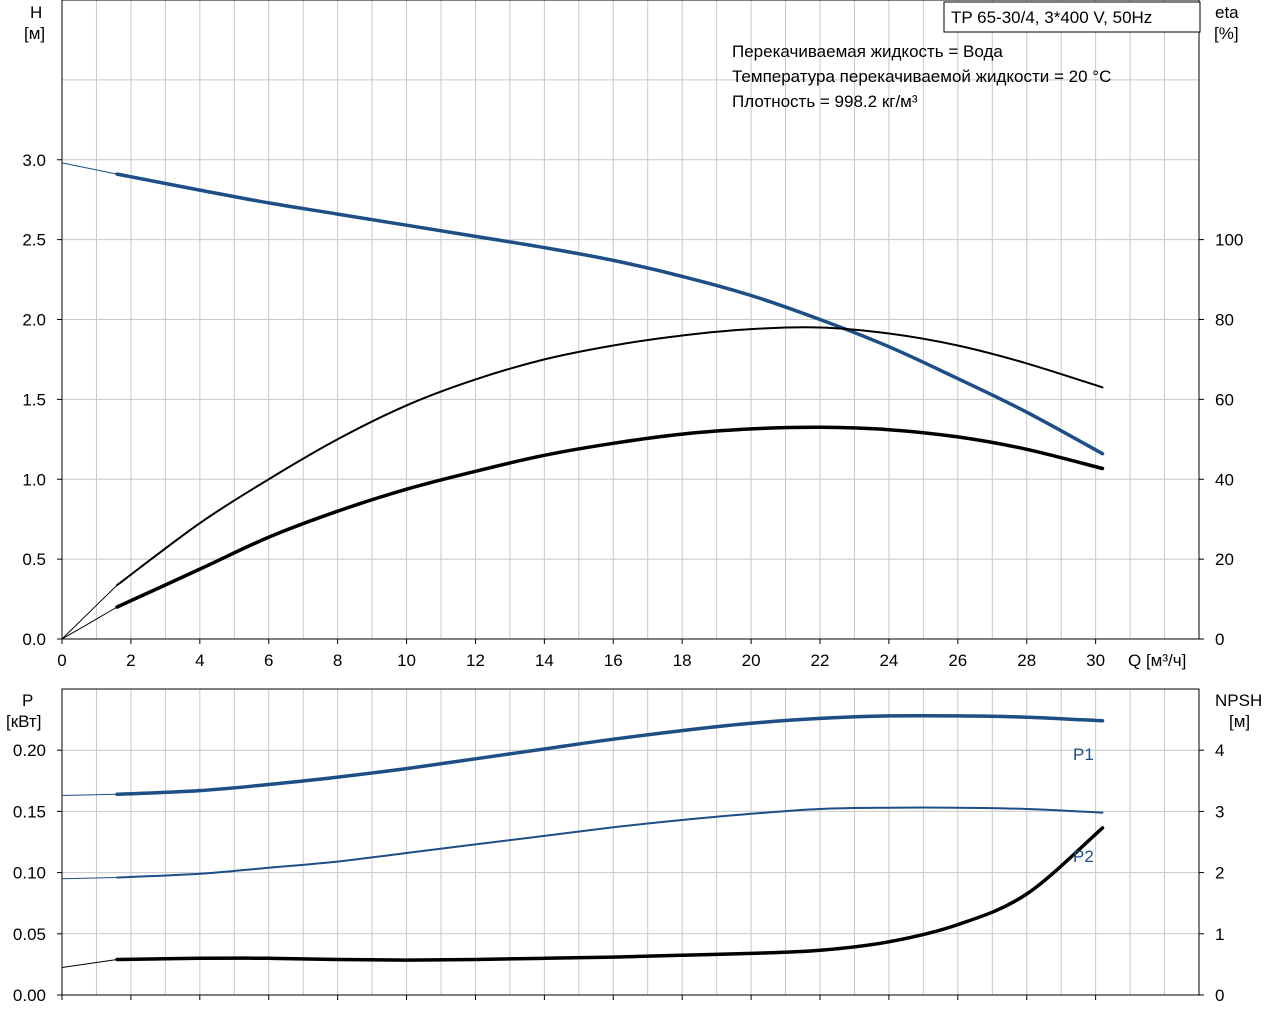 Image resolution: width=1280 pixels, height=1024 pixels. I want to click on eta-axis-label: 60, so click(1224, 399).